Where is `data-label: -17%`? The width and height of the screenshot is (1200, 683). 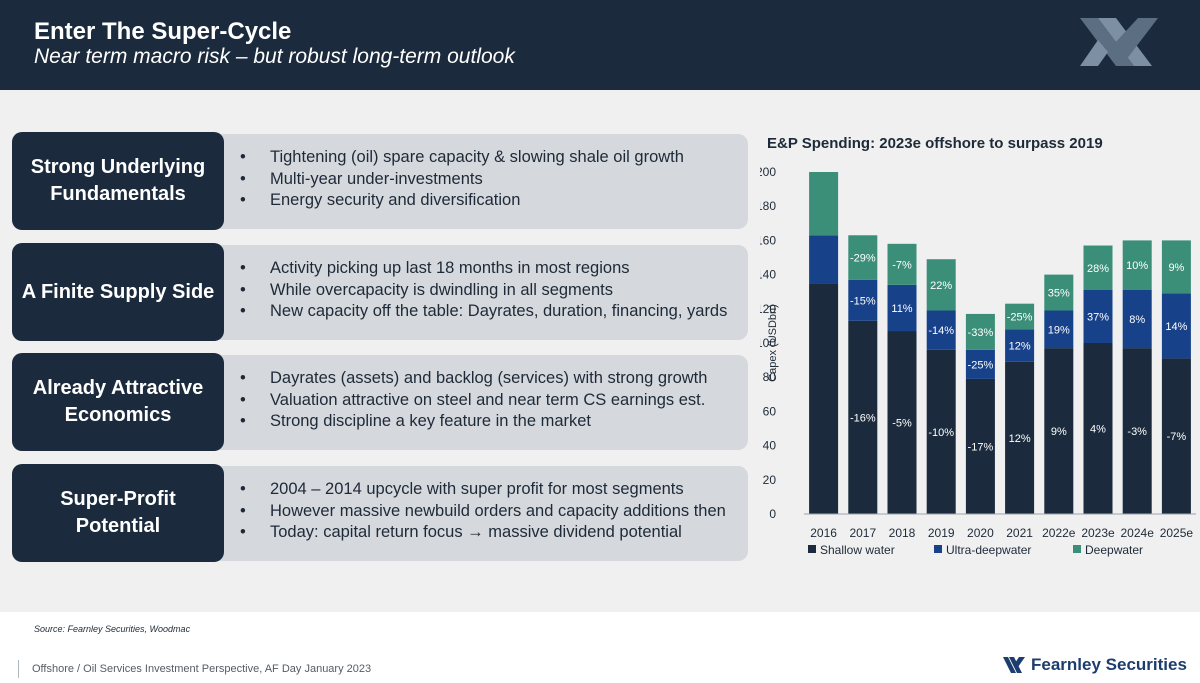 data-label: -17% is located at coordinates (981, 447).